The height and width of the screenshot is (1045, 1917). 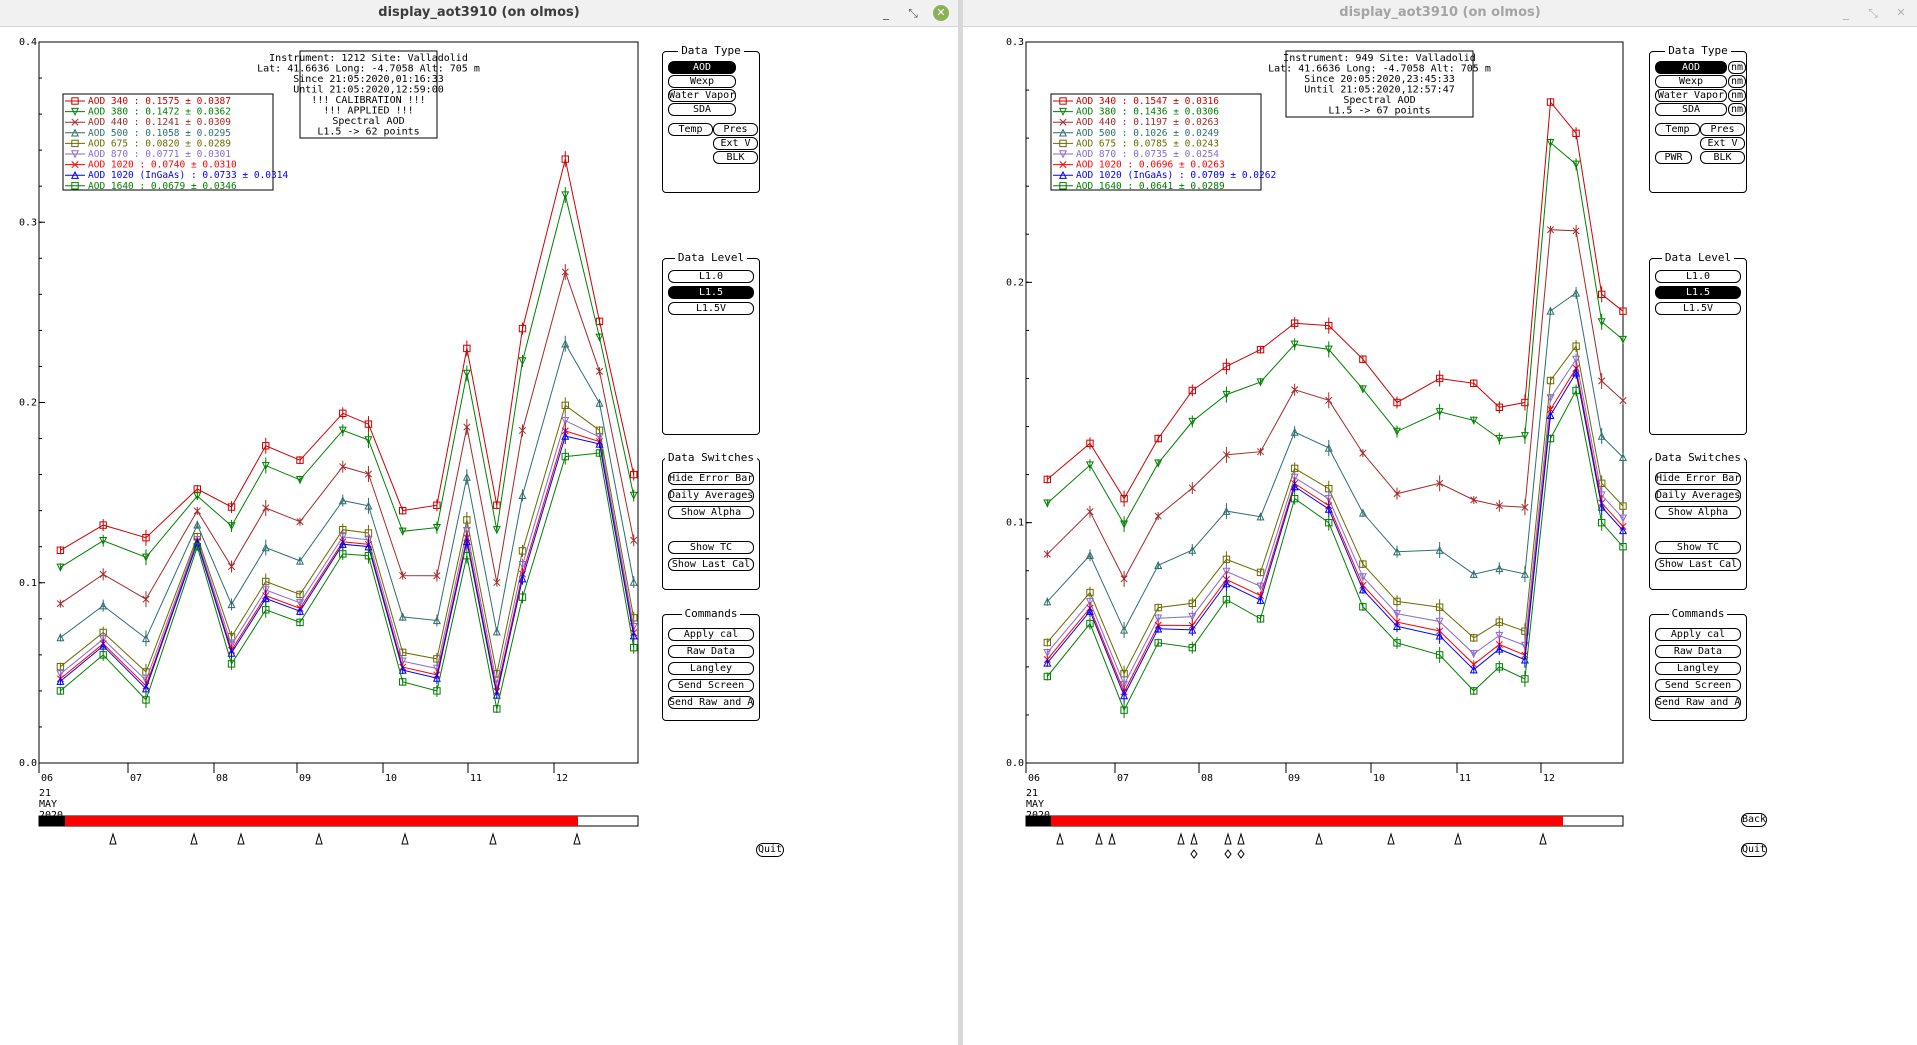 I want to click on back-button: Back, so click(x=1754, y=820).